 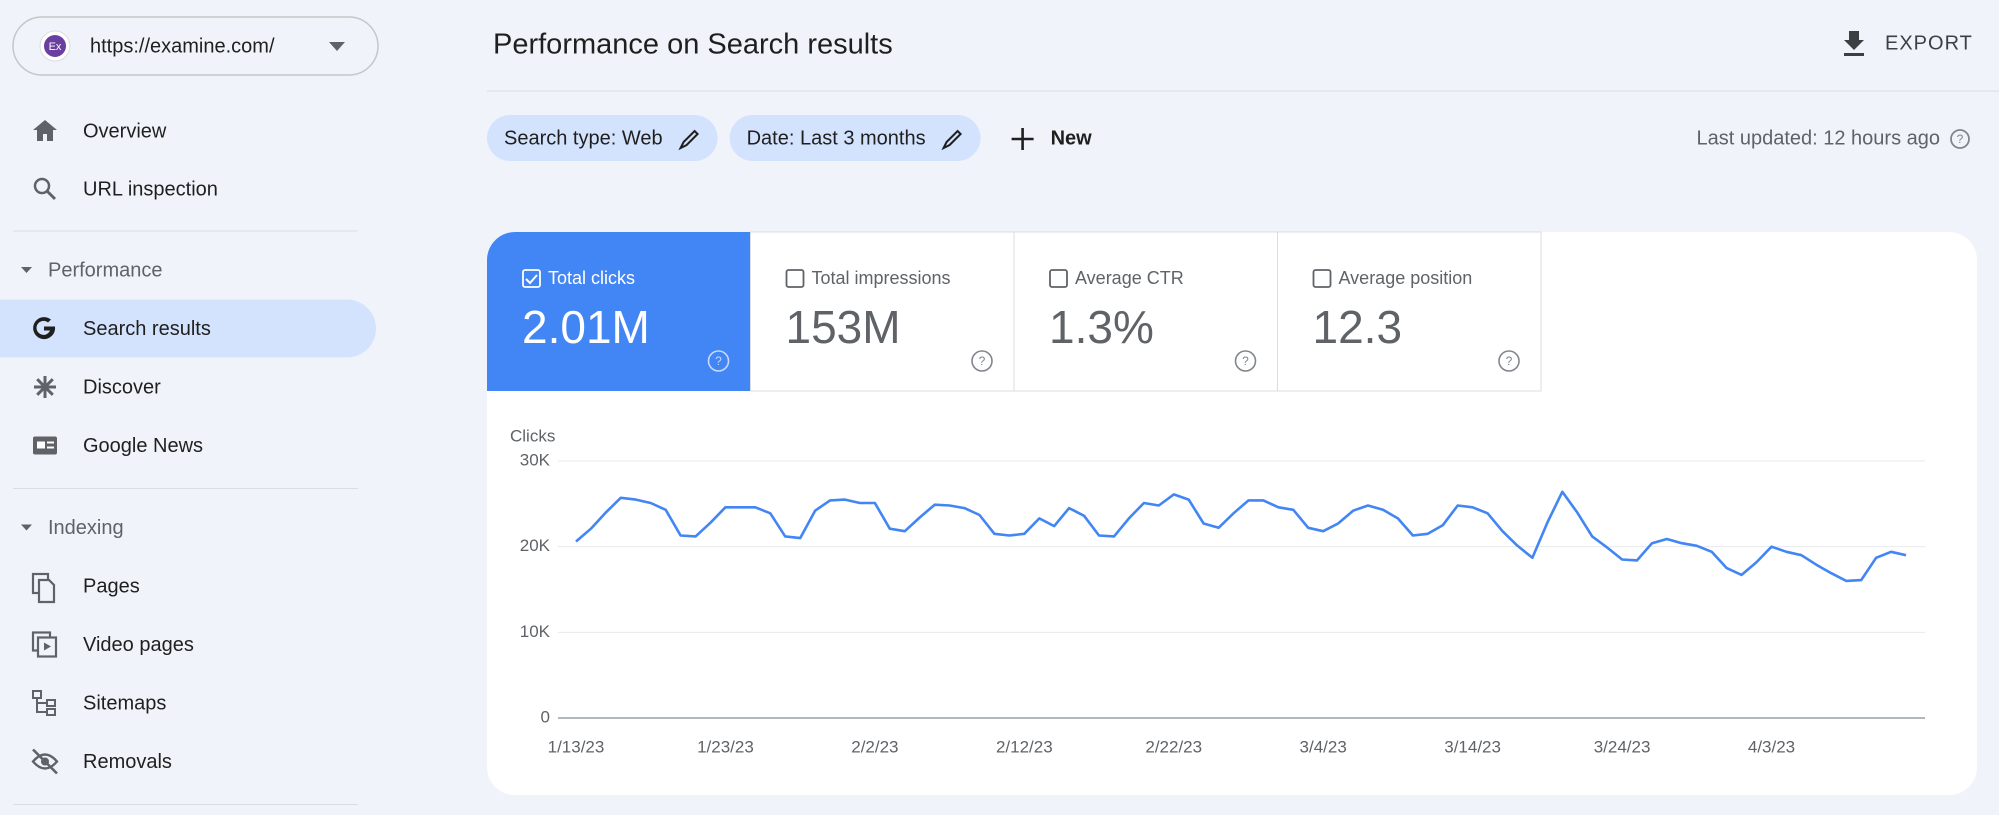 I want to click on nav-item: Discover, so click(x=97, y=387).